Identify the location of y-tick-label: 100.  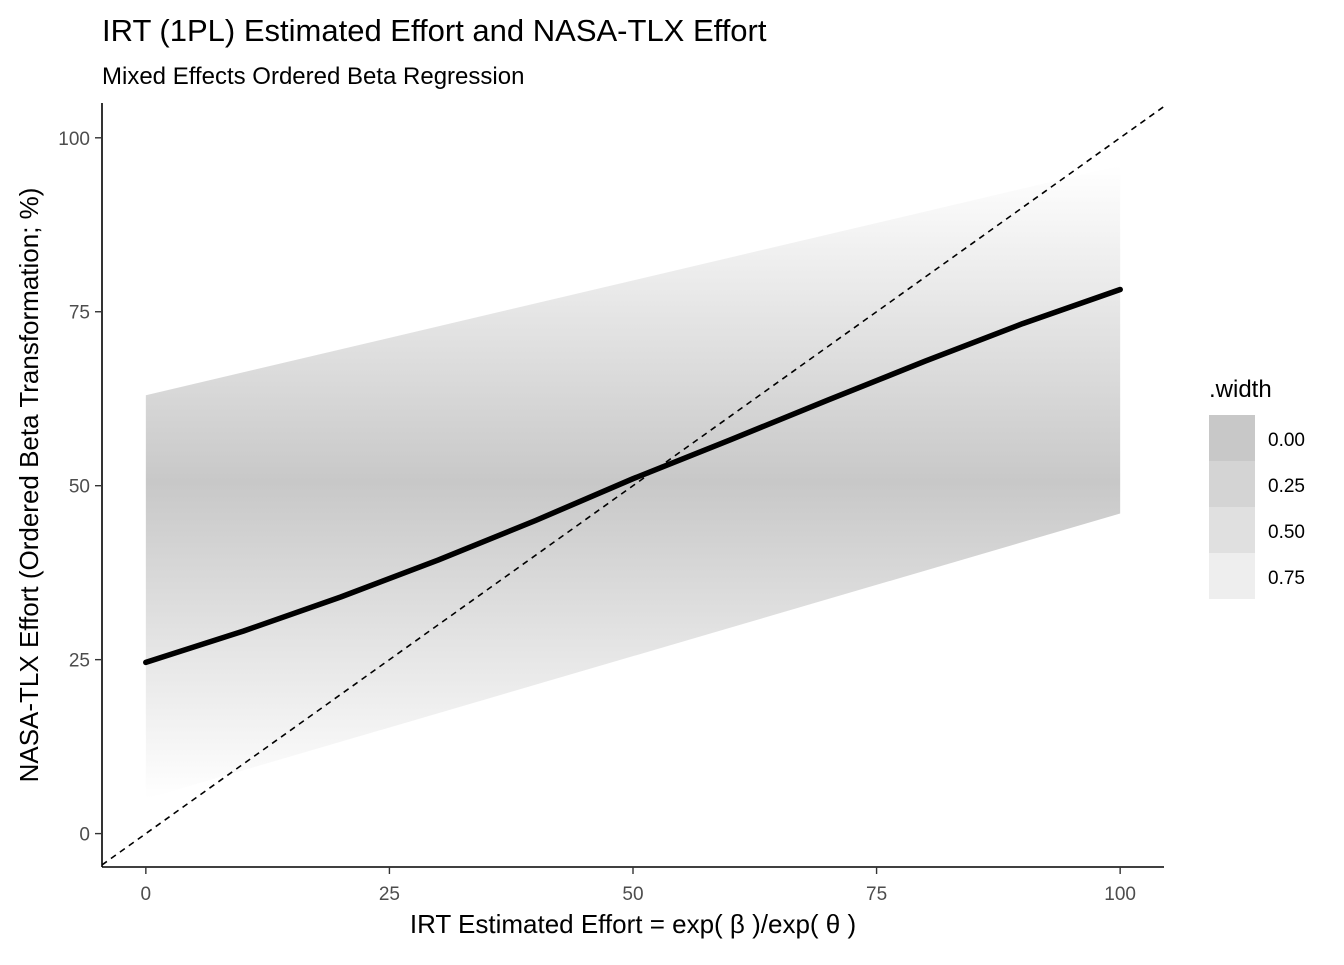
(74, 139).